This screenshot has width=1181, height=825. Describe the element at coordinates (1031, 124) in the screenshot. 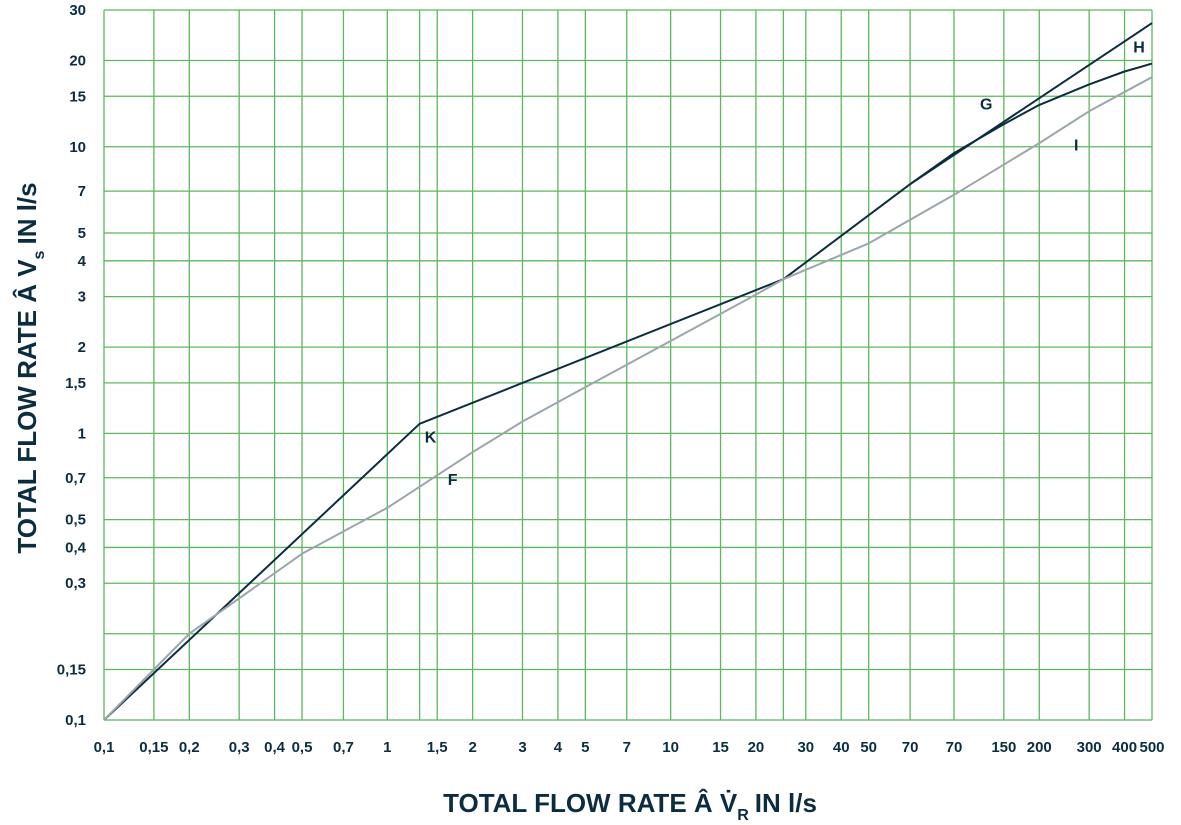

I see `series-h-line` at that location.